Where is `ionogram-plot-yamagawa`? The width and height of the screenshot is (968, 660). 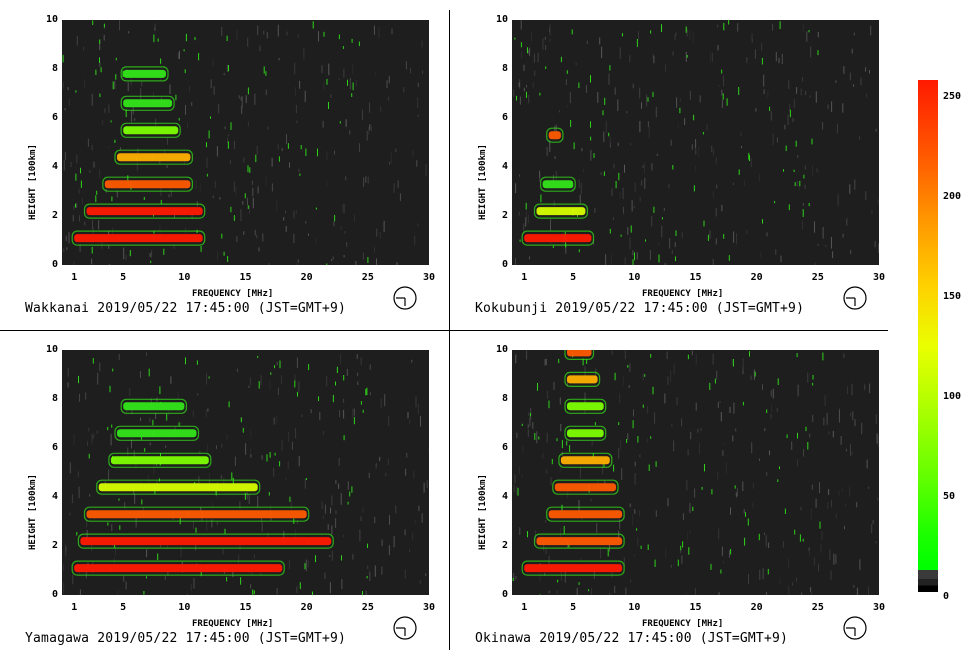
ionogram-plot-yamagawa is located at coordinates (245, 472).